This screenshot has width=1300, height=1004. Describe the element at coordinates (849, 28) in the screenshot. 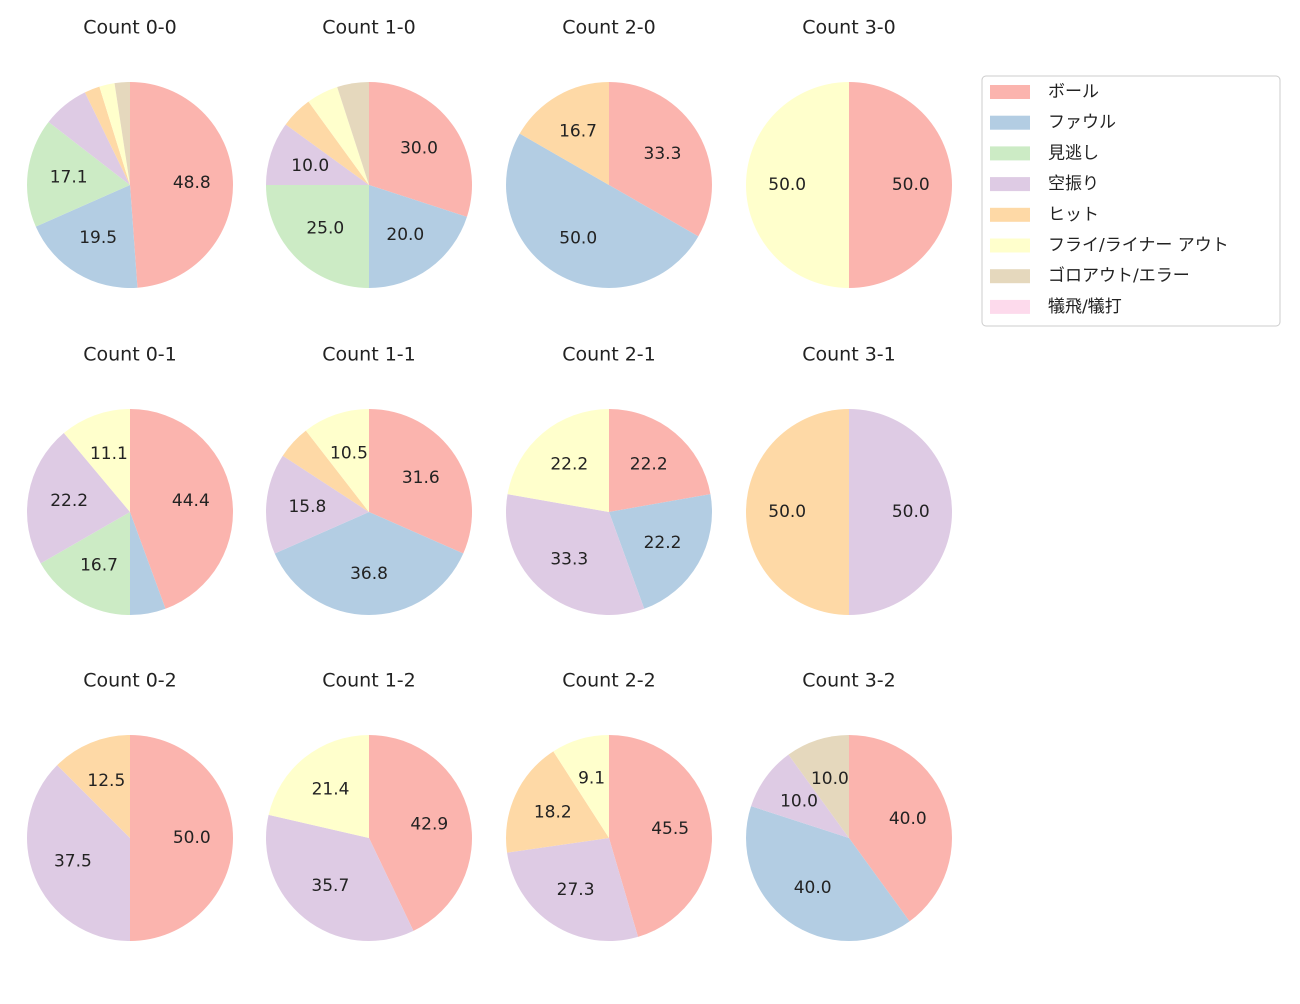

I see `chart-title: Count 3-0` at that location.